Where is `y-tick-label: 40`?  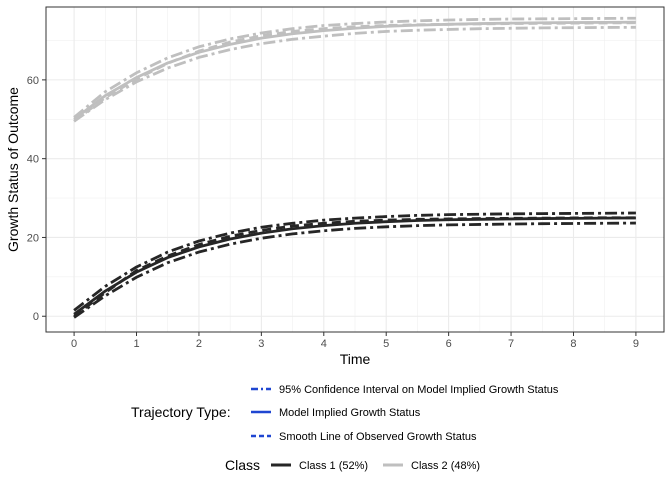 y-tick-label: 40 is located at coordinates (33, 160).